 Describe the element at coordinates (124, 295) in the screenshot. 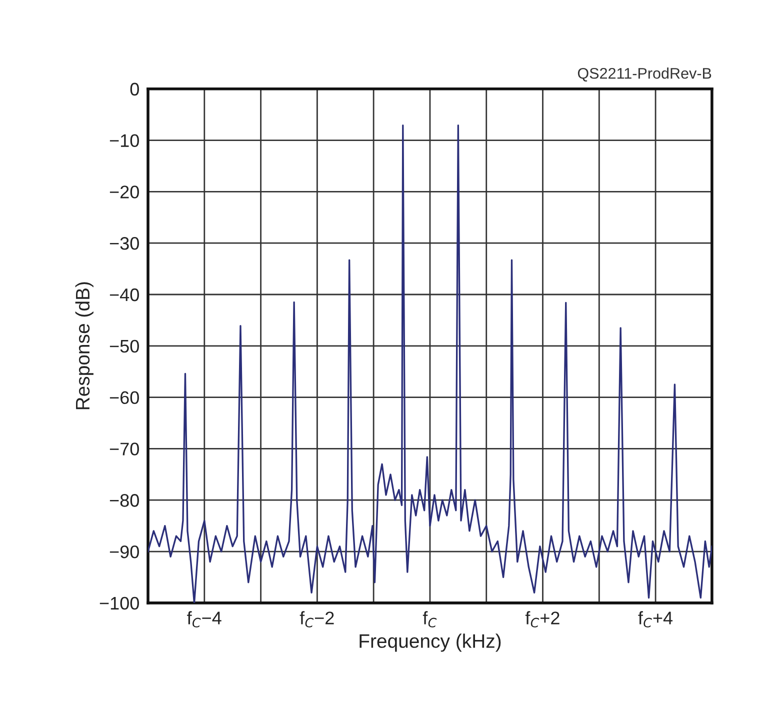

I see `y-tick-label: −40` at that location.